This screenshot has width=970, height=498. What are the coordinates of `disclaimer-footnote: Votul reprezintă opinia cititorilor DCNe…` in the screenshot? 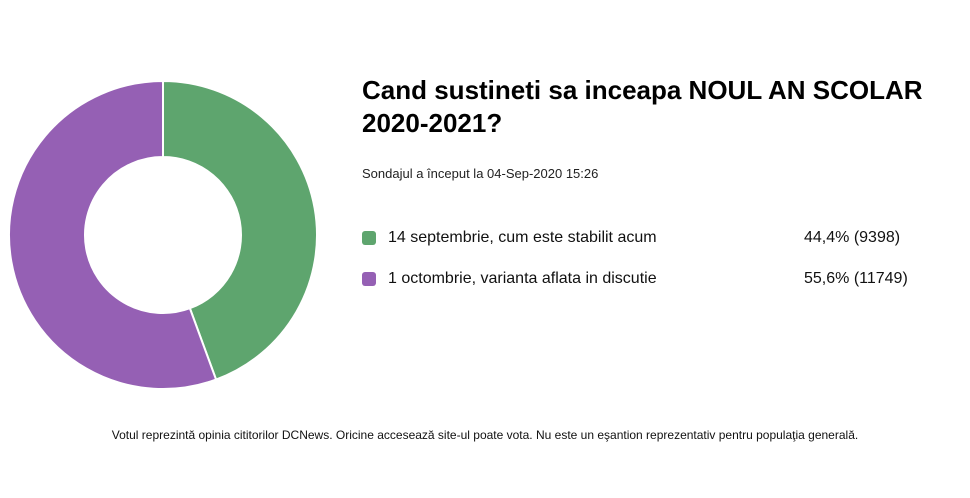 It's located at (485, 435).